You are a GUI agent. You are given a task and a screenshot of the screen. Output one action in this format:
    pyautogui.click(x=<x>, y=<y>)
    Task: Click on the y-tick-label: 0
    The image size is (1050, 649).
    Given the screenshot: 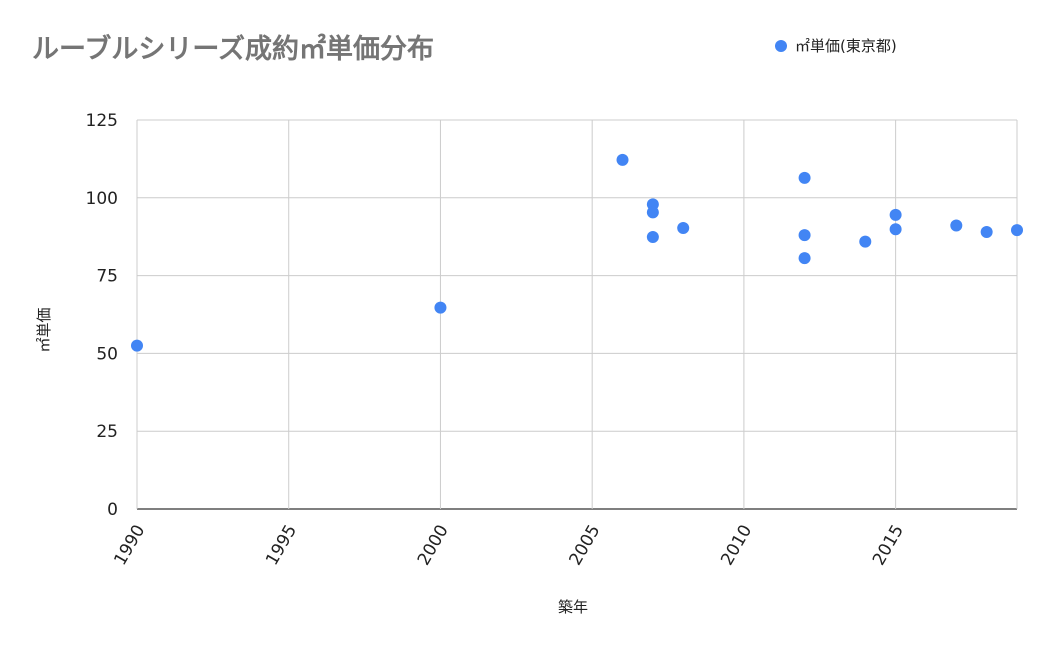 What is the action you would take?
    pyautogui.click(x=112, y=510)
    